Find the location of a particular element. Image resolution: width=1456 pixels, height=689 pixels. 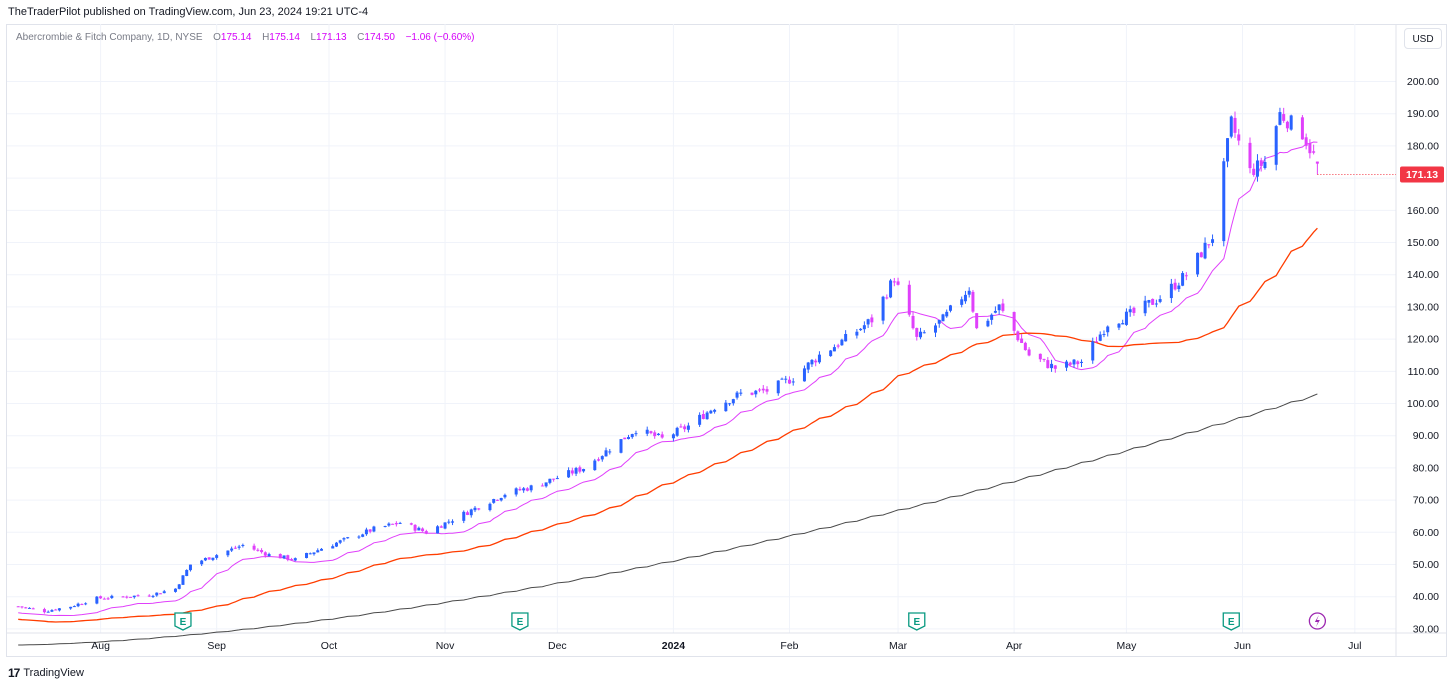

footer: 17 TradingView is located at coordinates (46, 673).